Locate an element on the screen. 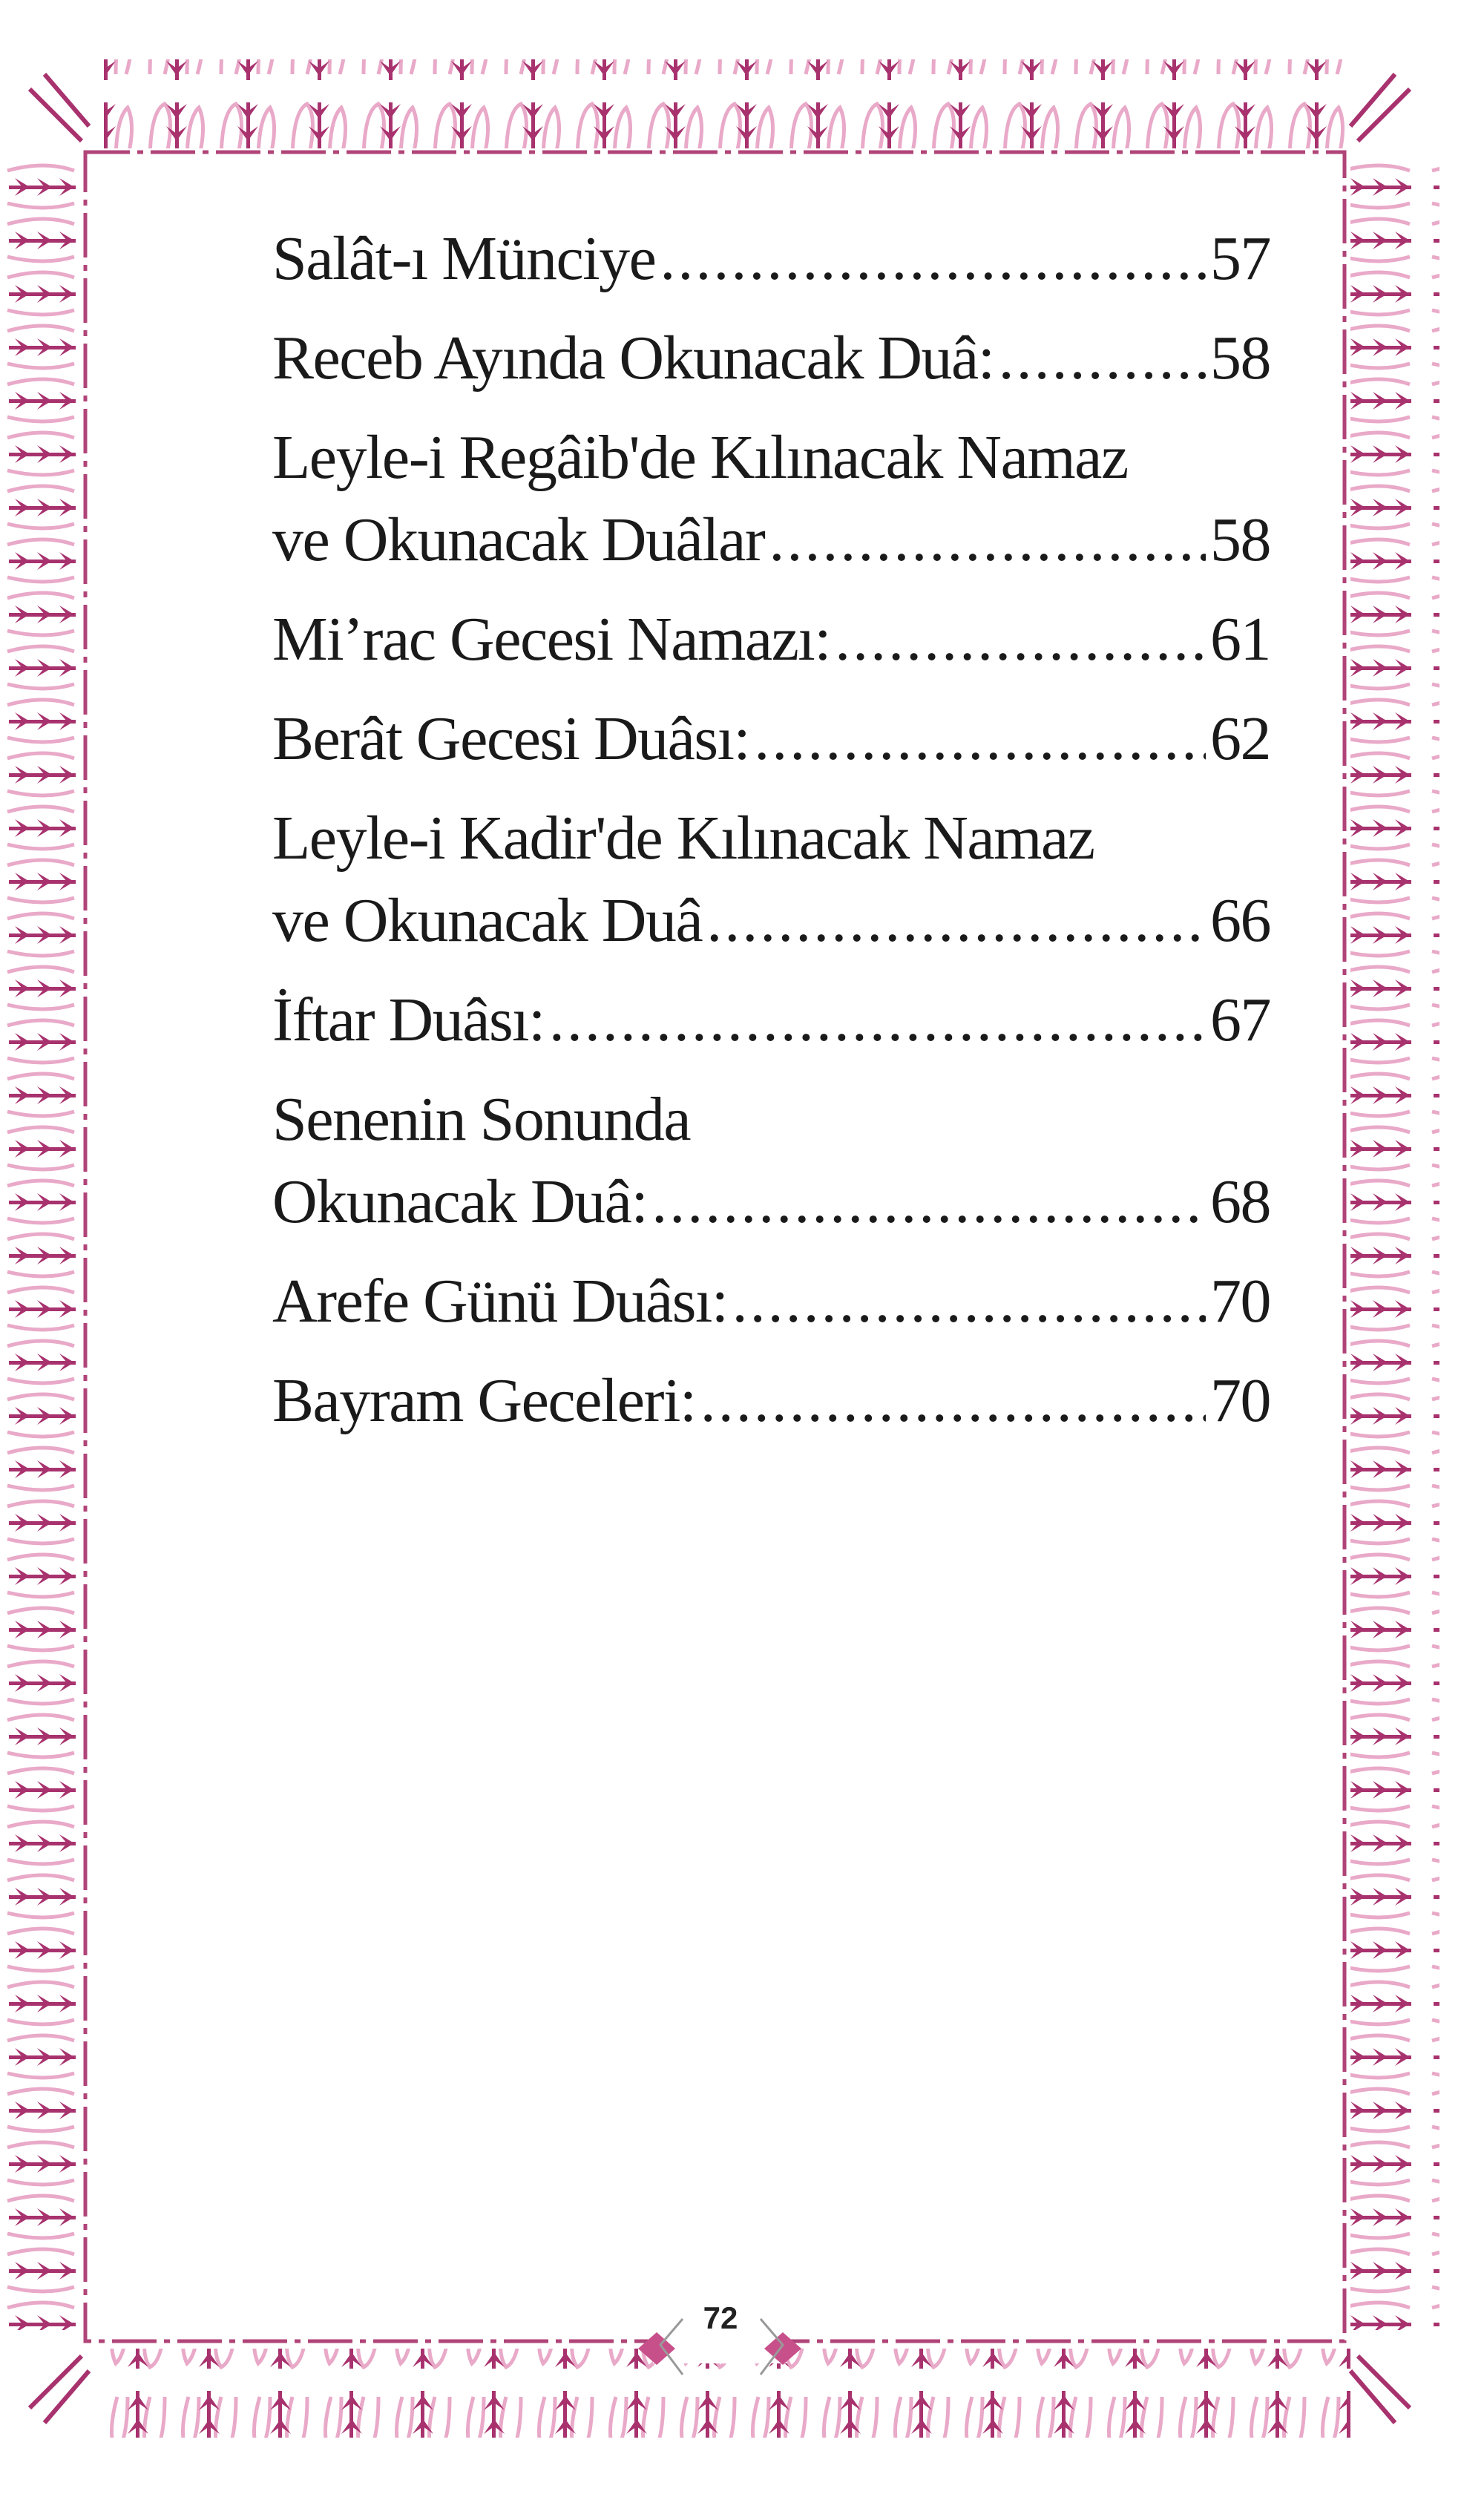  toc-entry-line: Leyle-i Kadir'de Kılınacak Namaz is located at coordinates (771, 839).